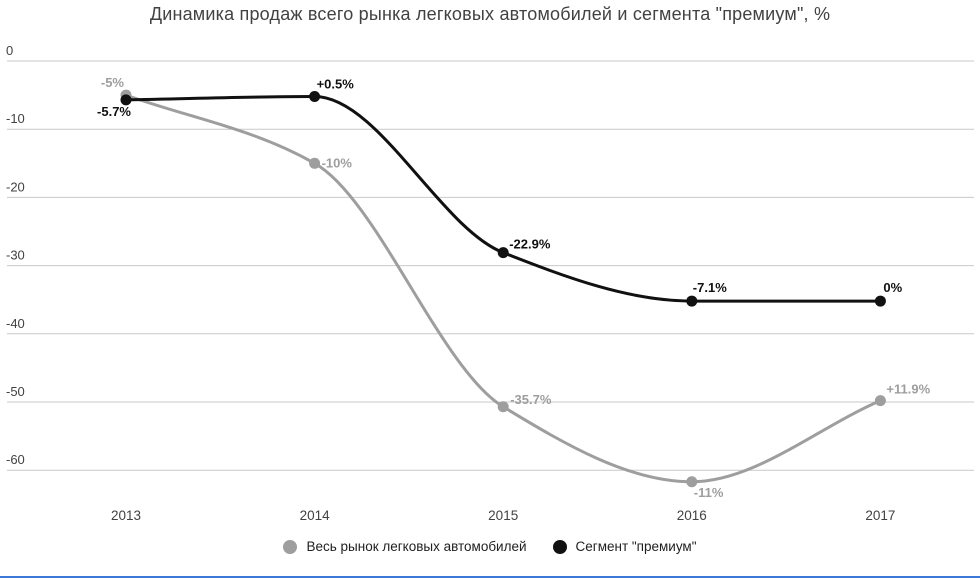 The height and width of the screenshot is (578, 980). What do you see at coordinates (530, 244) in the screenshot?
I see `data-label: -22.9%` at bounding box center [530, 244].